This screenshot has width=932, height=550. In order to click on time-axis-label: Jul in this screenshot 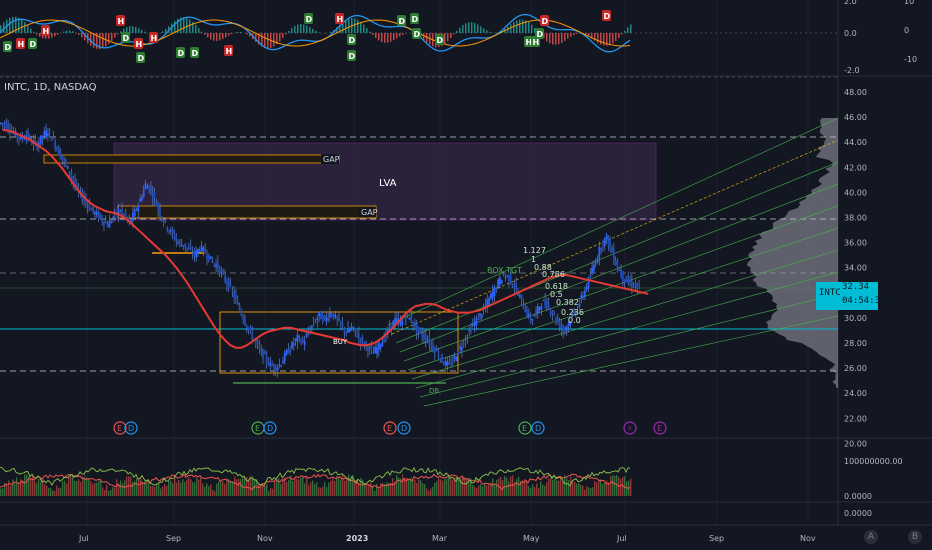, I will do `click(83, 538)`.